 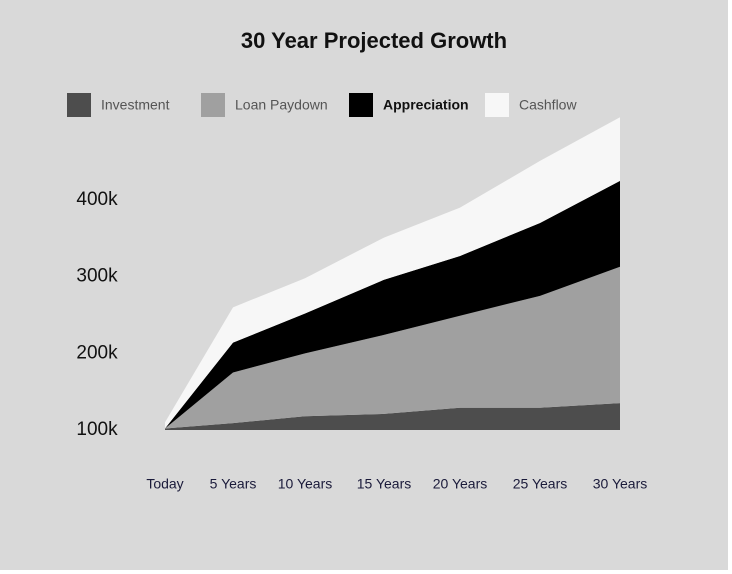 What do you see at coordinates (97, 199) in the screenshot?
I see `y-tick-label: 400k` at bounding box center [97, 199].